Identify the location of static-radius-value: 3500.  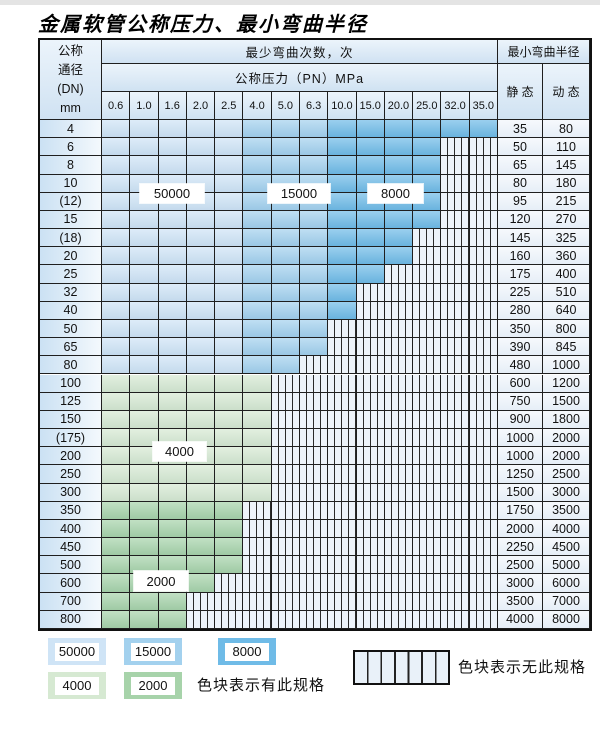
(520, 601).